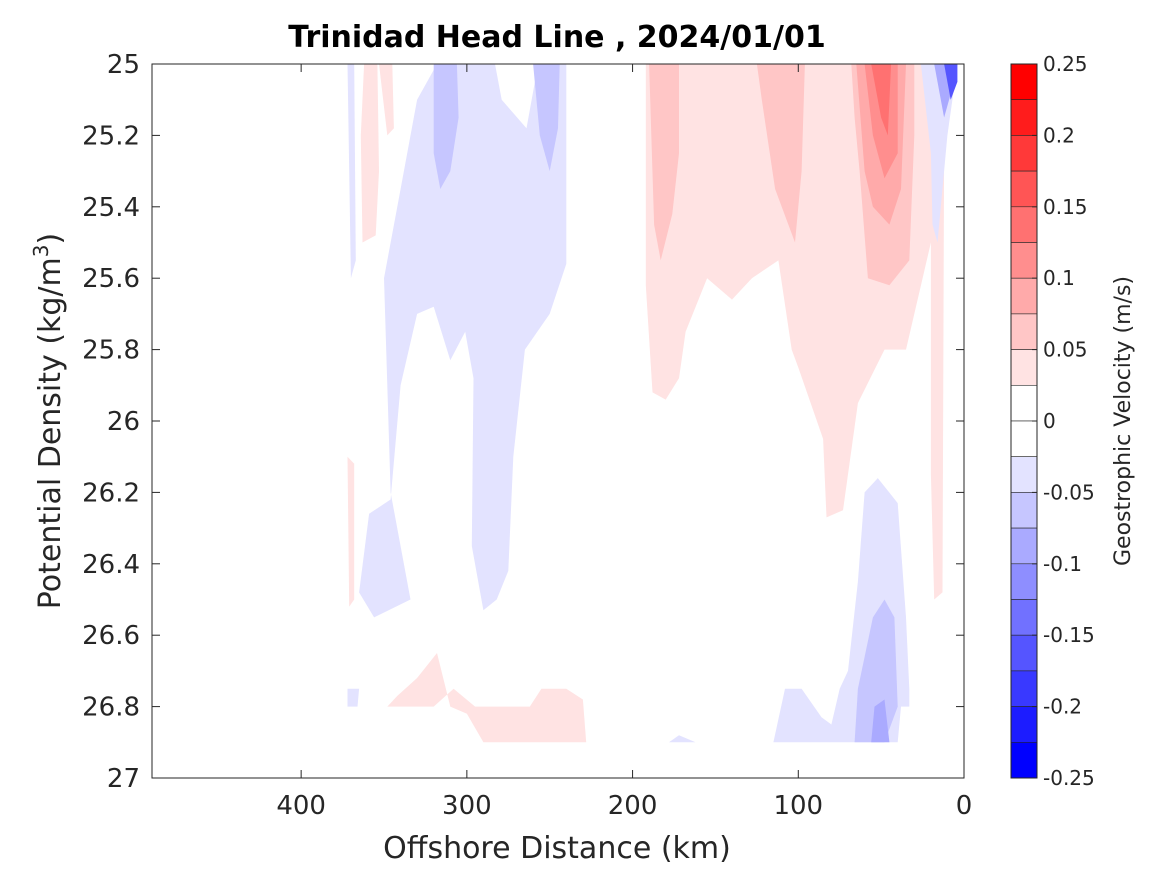 The height and width of the screenshot is (875, 1167). What do you see at coordinates (467, 806) in the screenshot?
I see `x-tick-label: 300` at bounding box center [467, 806].